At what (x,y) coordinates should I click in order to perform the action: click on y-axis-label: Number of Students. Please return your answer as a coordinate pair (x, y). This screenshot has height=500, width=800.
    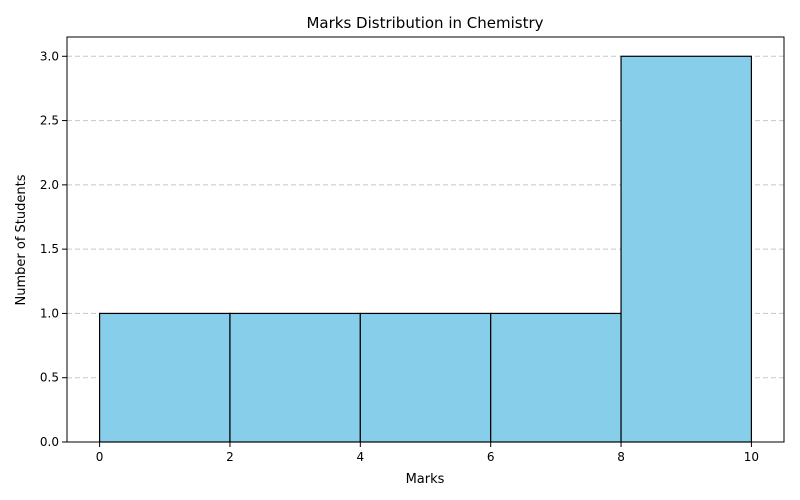
    Looking at the image, I should click on (21, 239).